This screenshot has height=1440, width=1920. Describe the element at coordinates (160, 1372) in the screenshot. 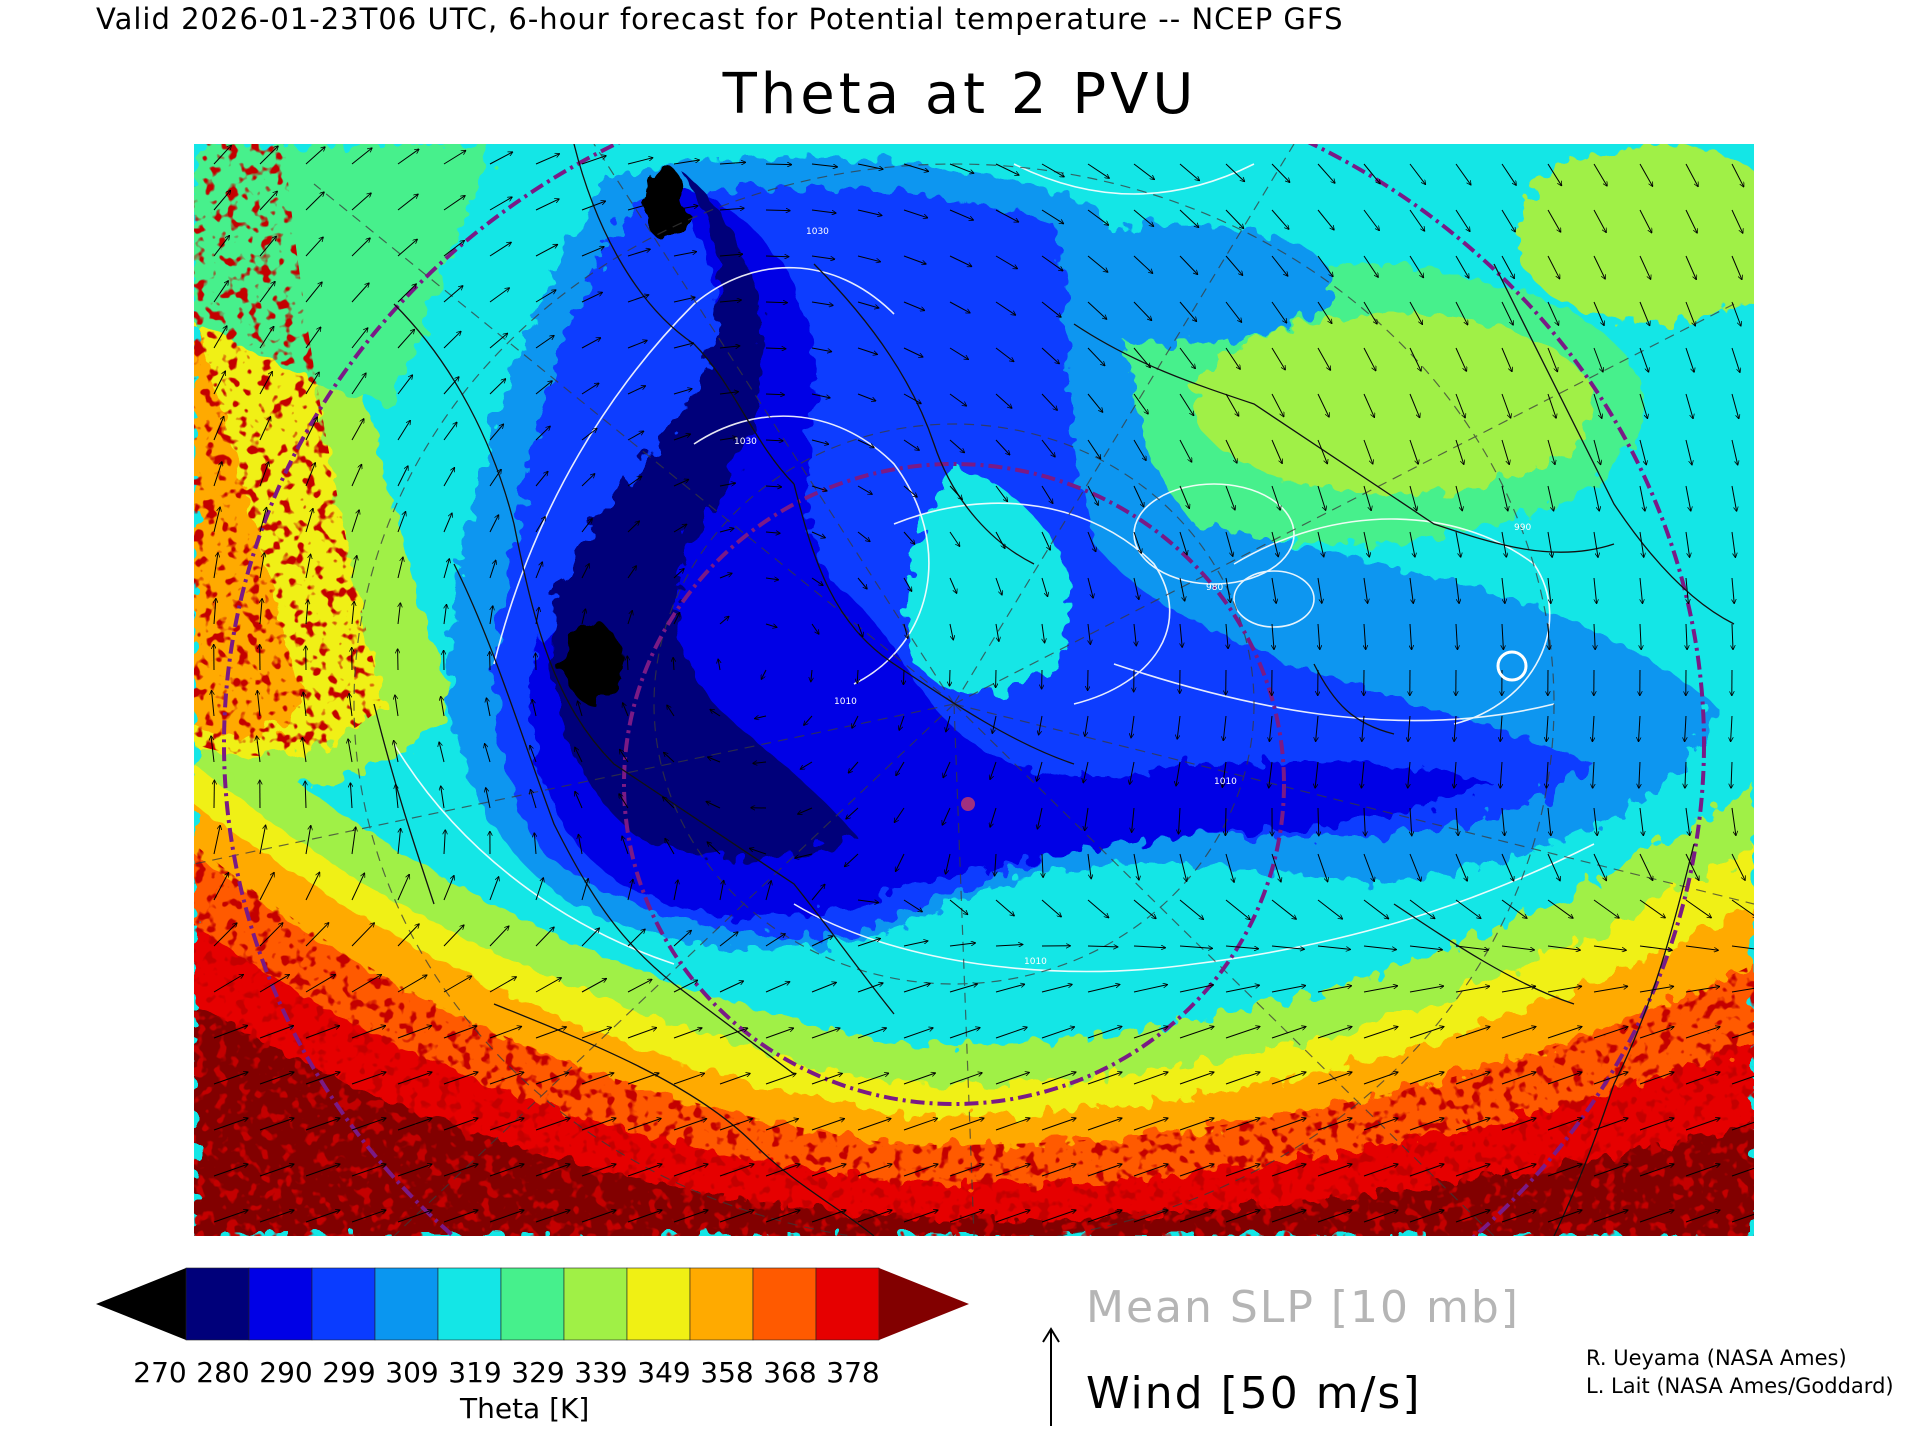

I see `colorbar-tick: 270` at that location.